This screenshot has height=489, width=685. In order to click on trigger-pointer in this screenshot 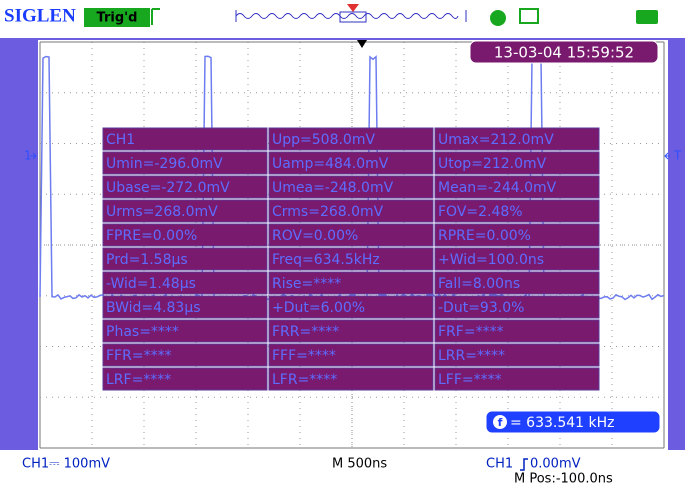, I will do `click(353, 8)`.